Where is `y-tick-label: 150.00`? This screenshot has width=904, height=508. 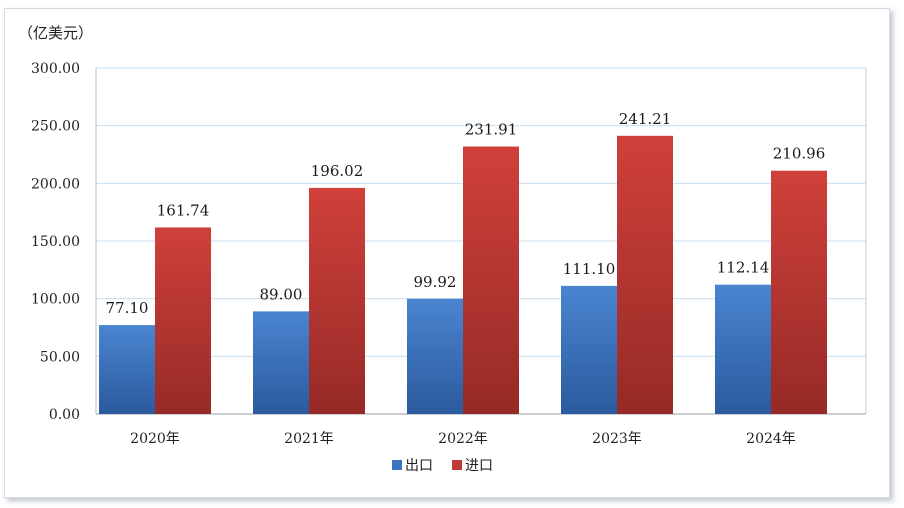 y-tick-label: 150.00 is located at coordinates (55, 242).